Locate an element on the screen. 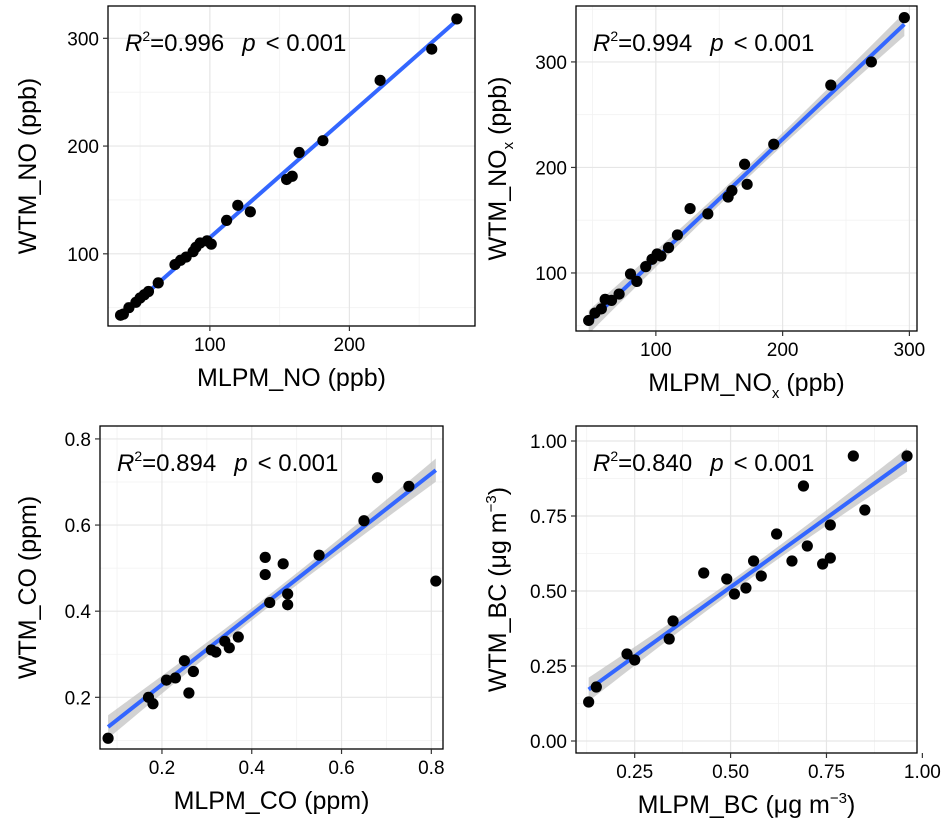 This screenshot has width=946, height=825. y-tick-label: 0.2 is located at coordinates (78, 698).